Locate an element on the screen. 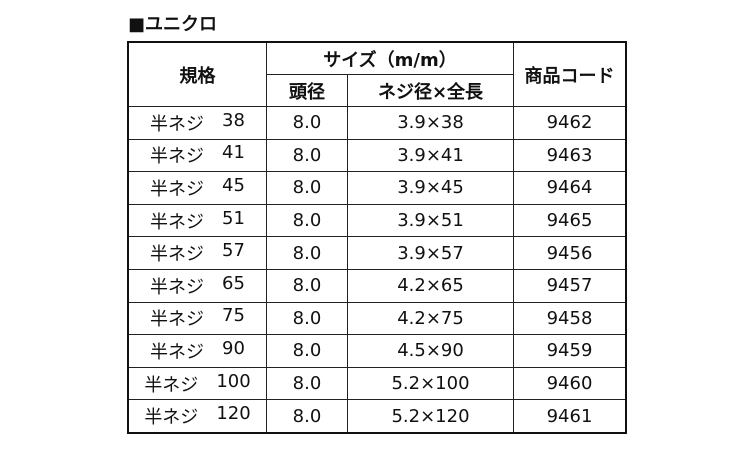  table-row: 半ネジ 38 8.0 3.9×38 9462 is located at coordinates (377, 123).